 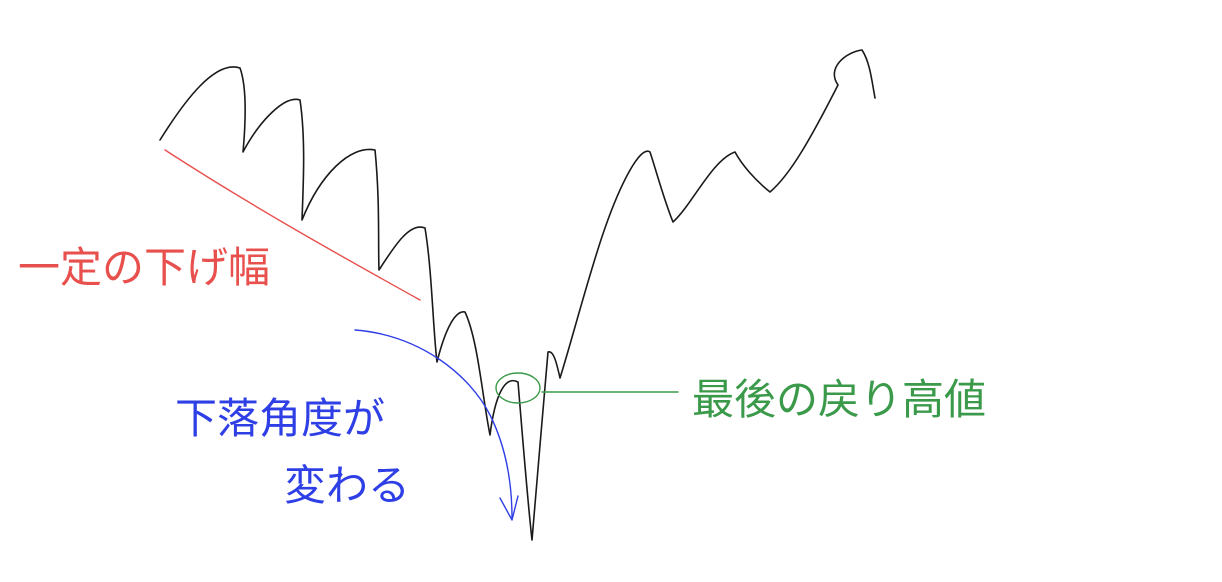 I want to click on fall-angle-label-line1: 下落角度が, so click(x=280, y=418).